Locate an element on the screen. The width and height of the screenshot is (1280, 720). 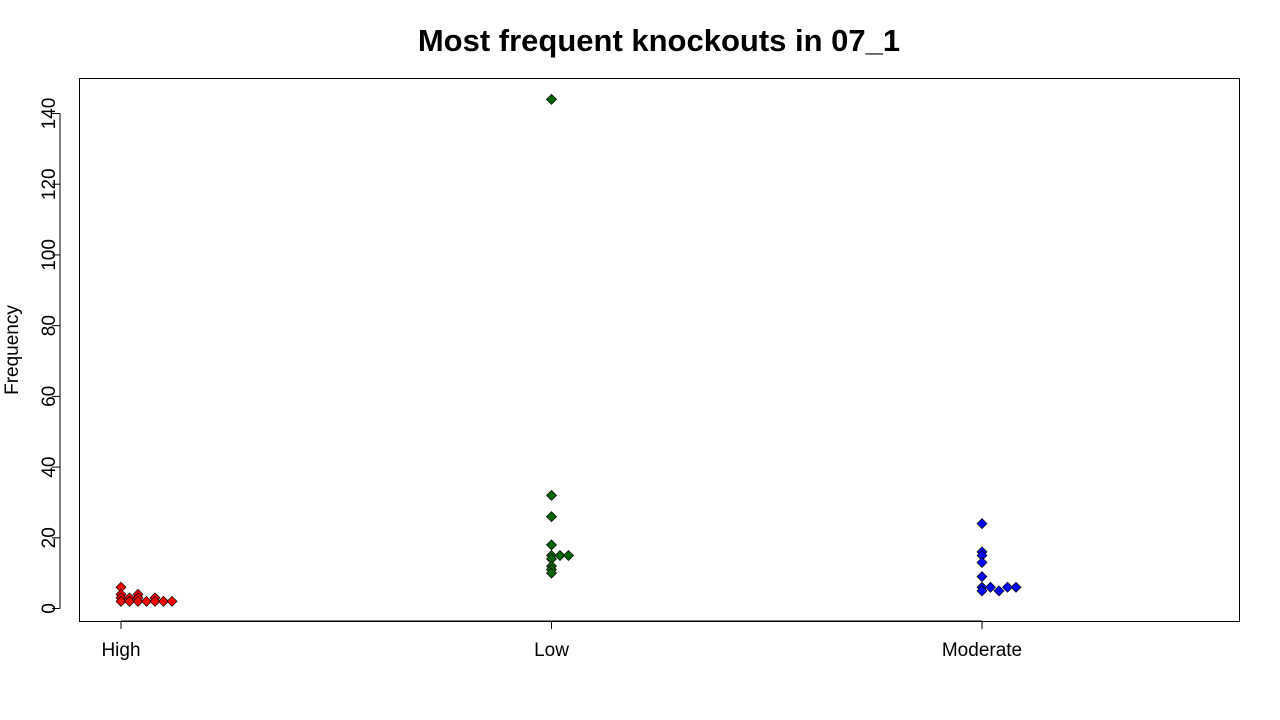
x-tick-label: Moderate is located at coordinates (982, 650).